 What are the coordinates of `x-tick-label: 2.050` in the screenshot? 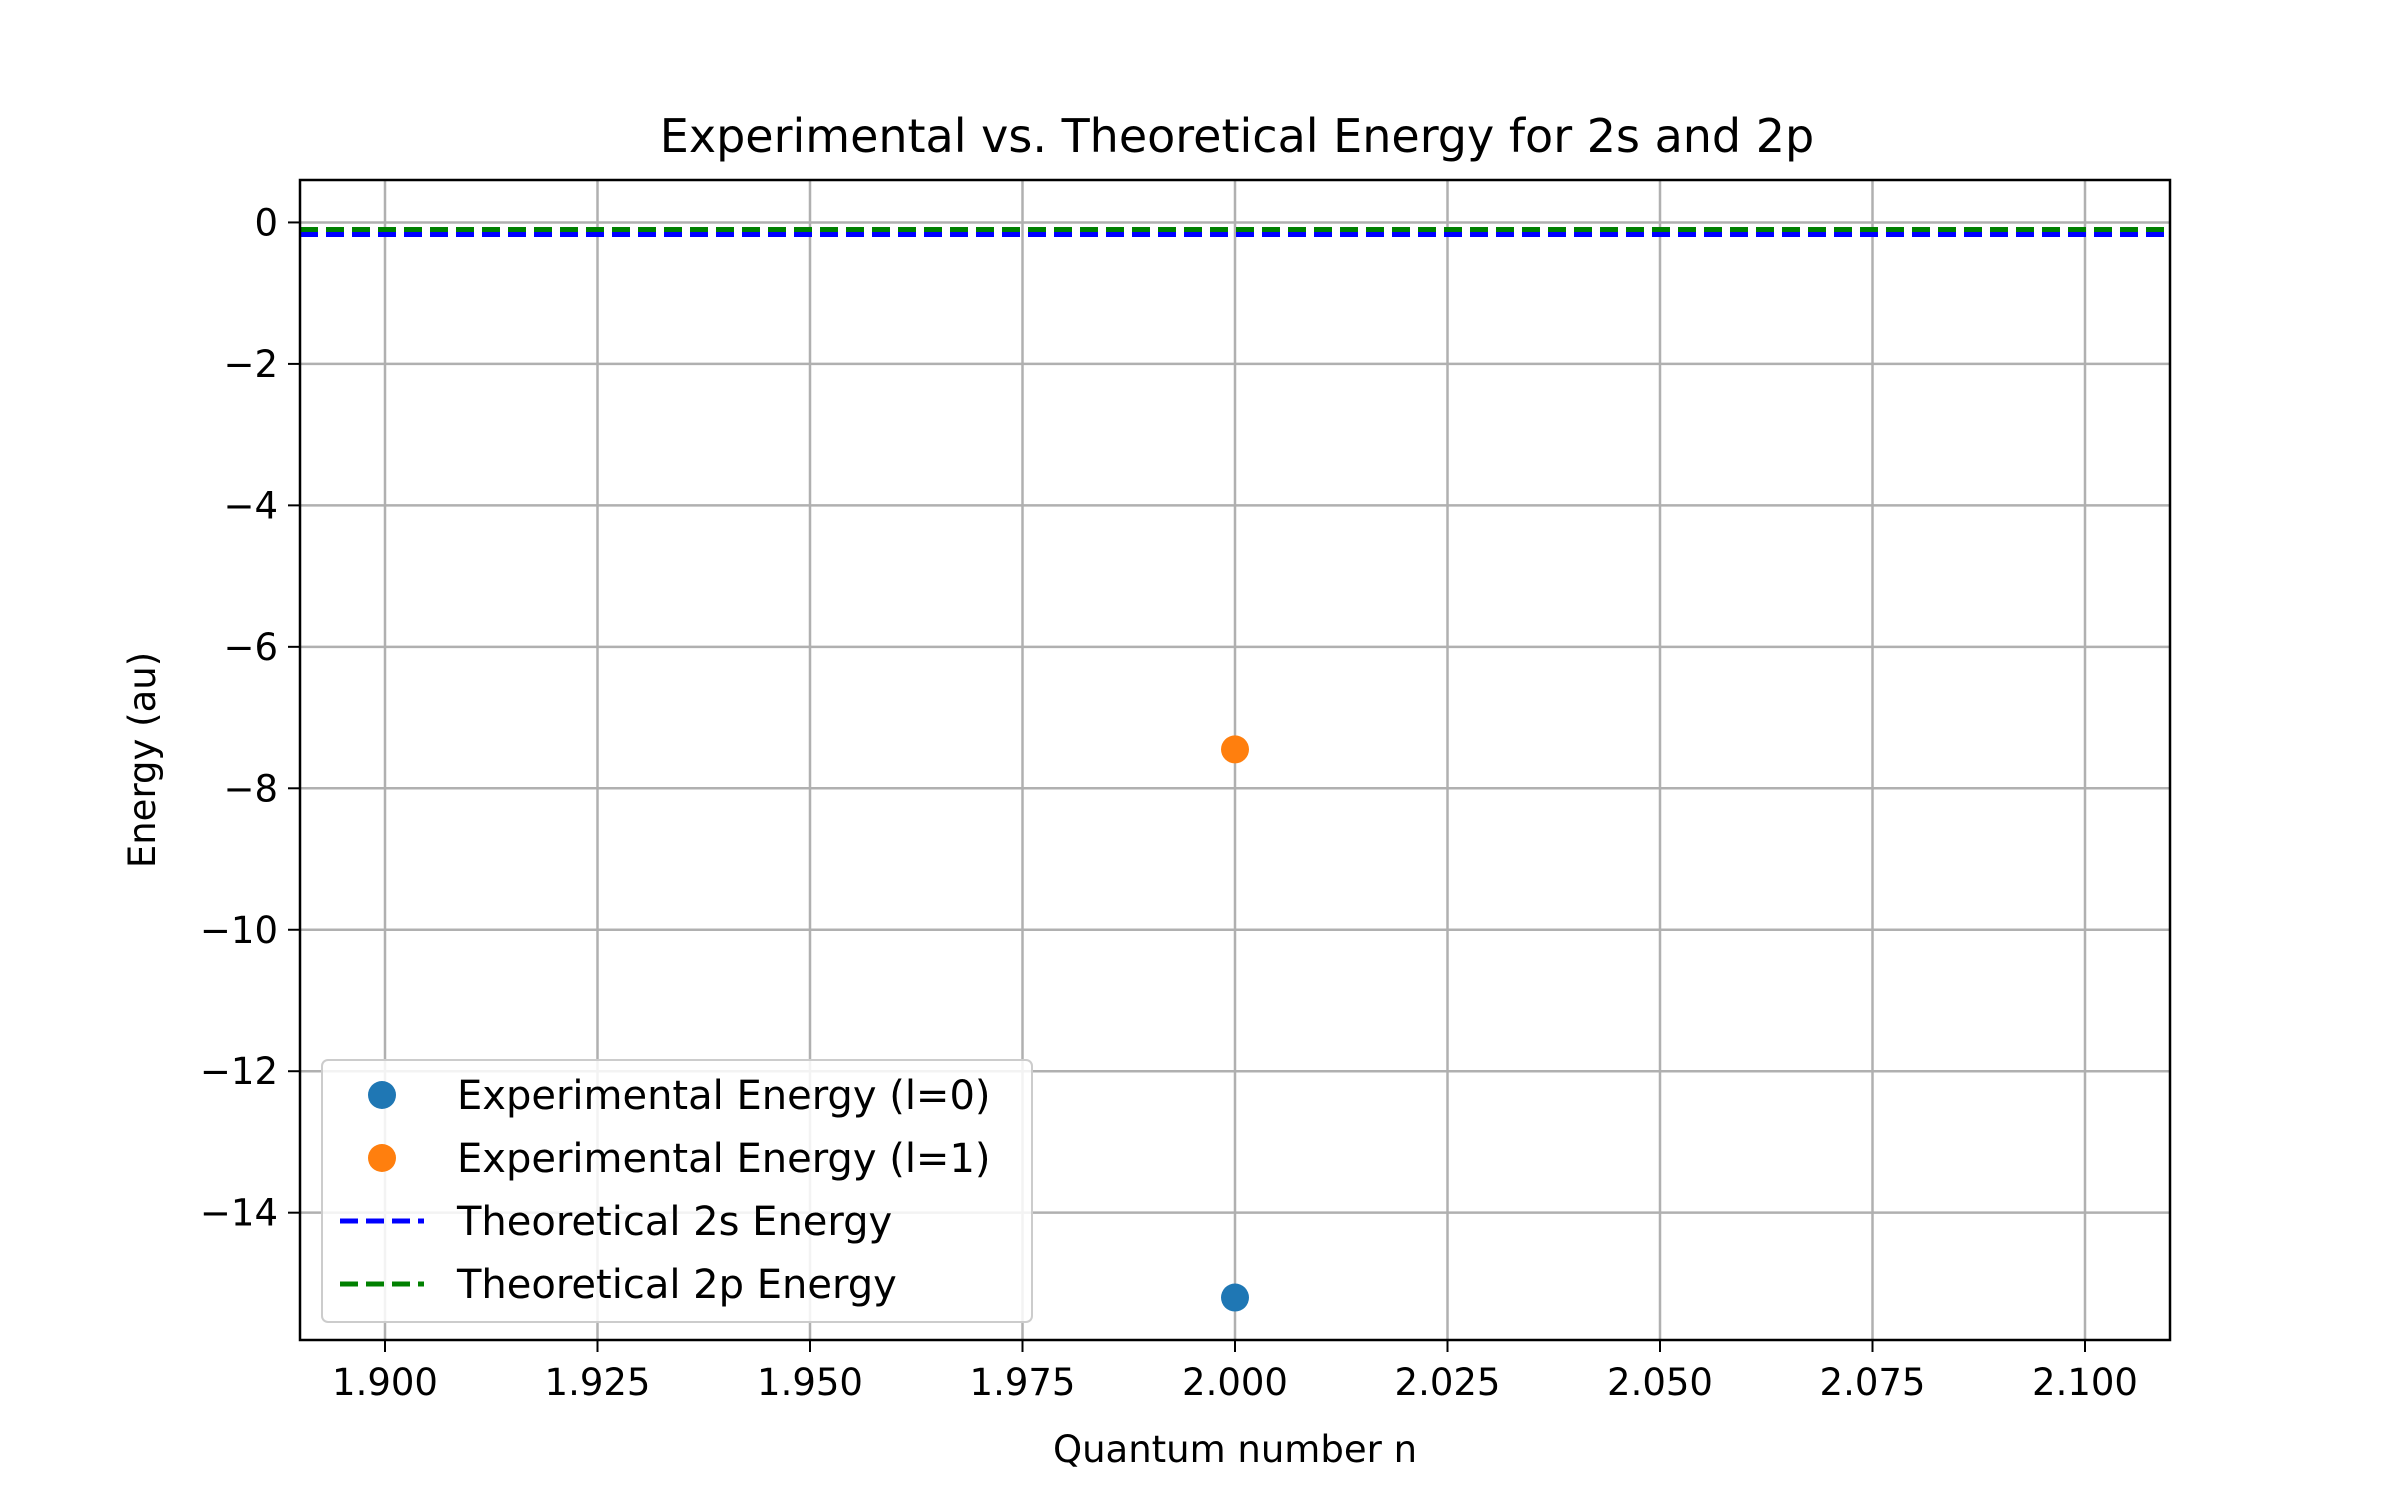 It's located at (1660, 1382).